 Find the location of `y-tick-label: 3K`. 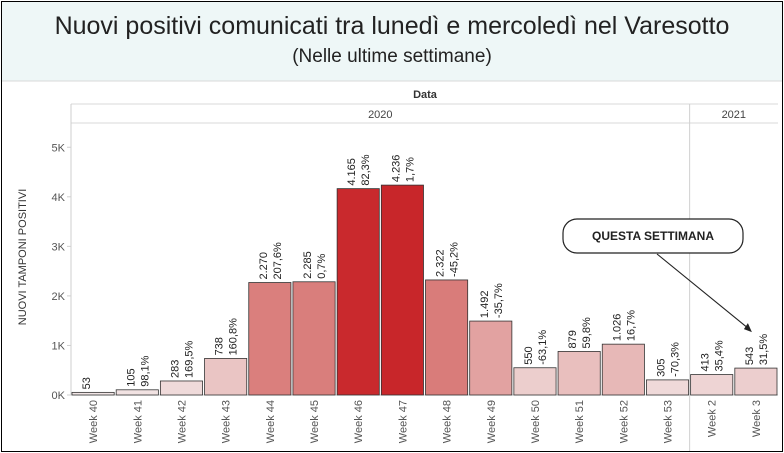

y-tick-label: 3K is located at coordinates (59, 247).